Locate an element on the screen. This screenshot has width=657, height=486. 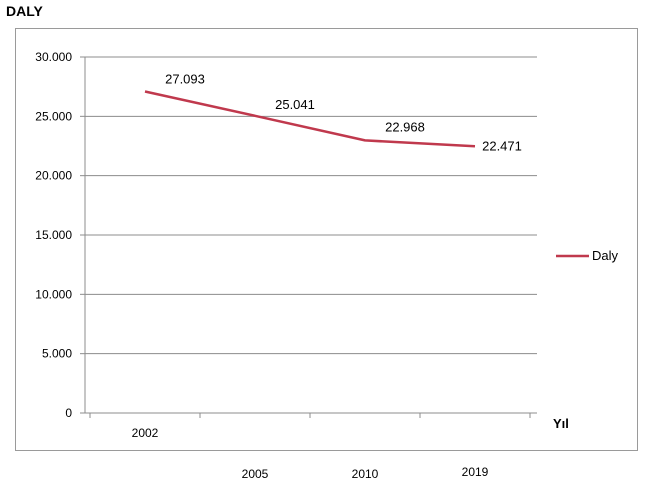
x-tick-label: 2010 is located at coordinates (365, 474).